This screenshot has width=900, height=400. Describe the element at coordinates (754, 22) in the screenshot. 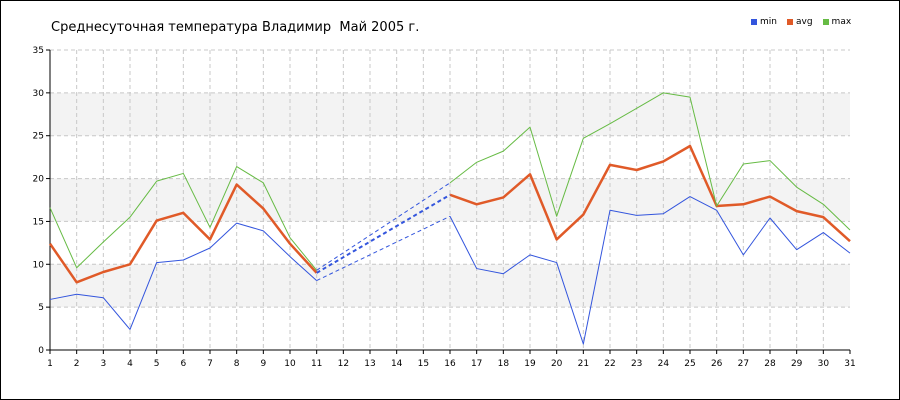

I see `legend-swatch-min` at that location.